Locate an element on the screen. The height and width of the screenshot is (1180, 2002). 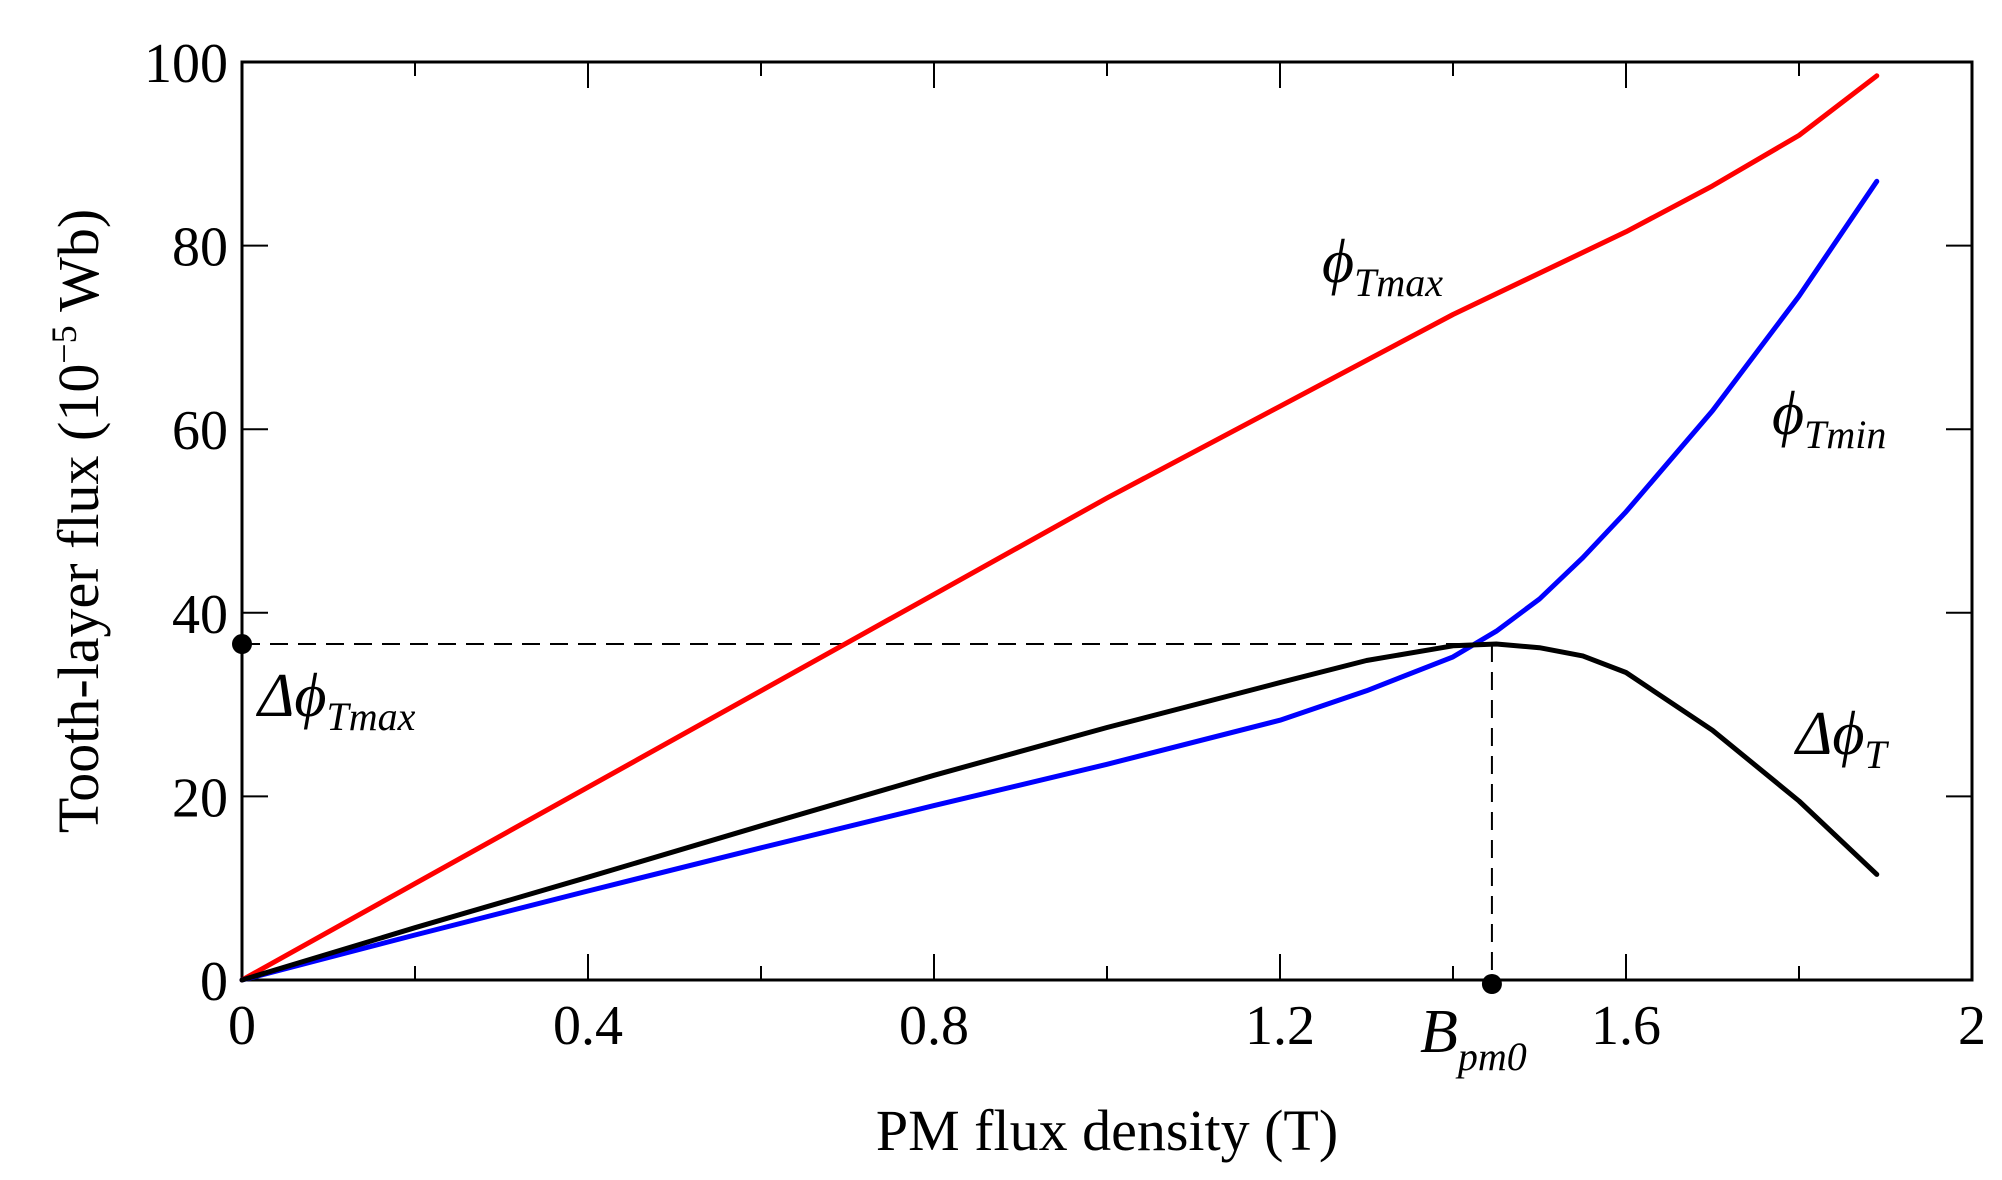
y-tick-label: 100 is located at coordinates (186, 64).